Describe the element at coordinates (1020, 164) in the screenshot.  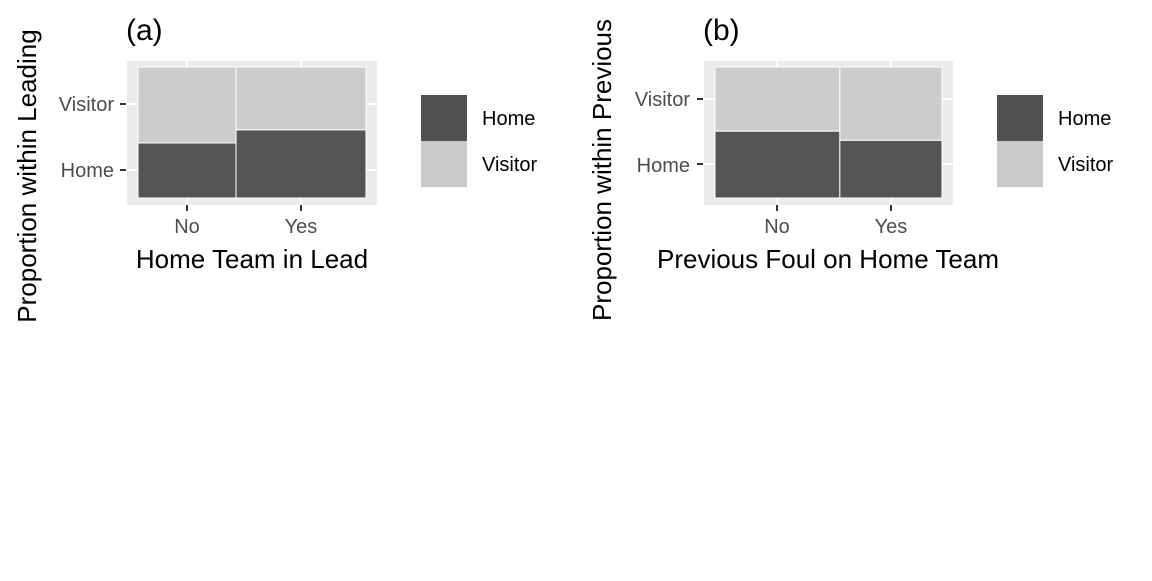
I see `panel-b-legend-visitor-swatch` at that location.